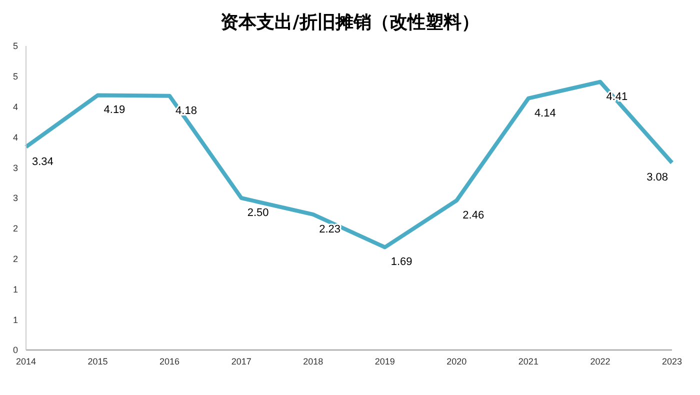 This screenshot has height=395, width=700. I want to click on x-tick-label: 2016, so click(170, 361).